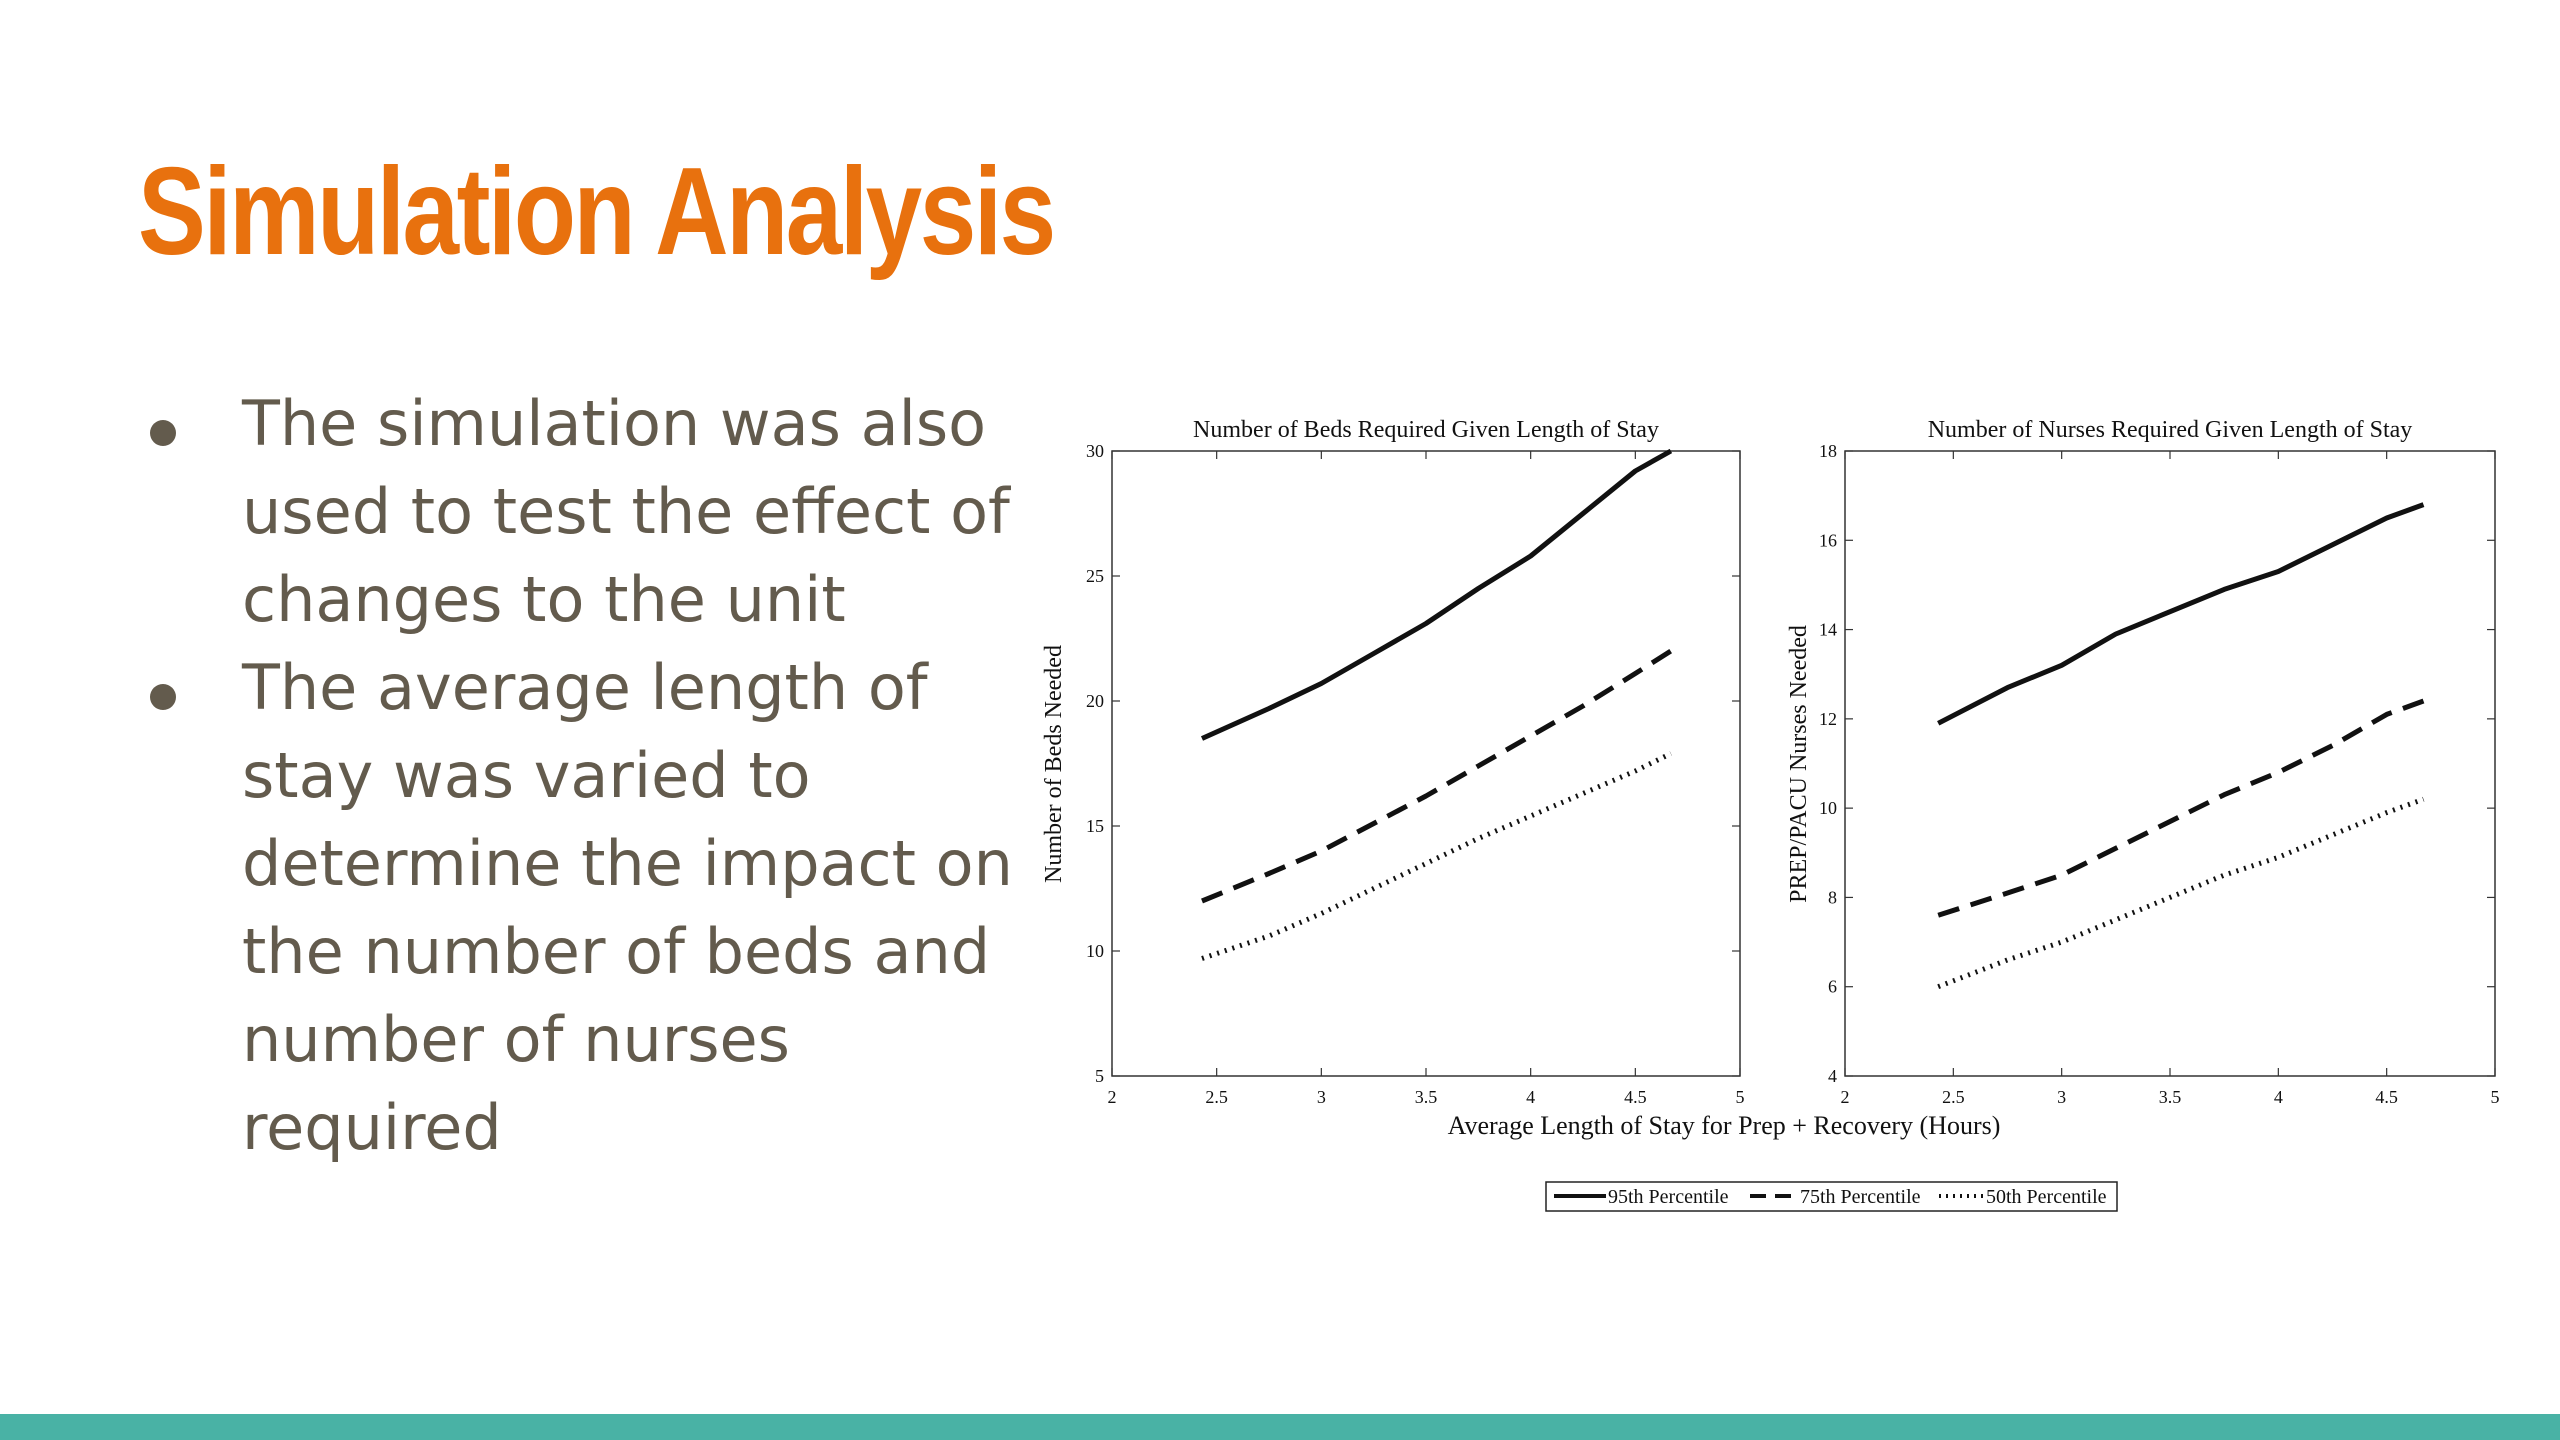 Image resolution: width=2560 pixels, height=1440 pixels. Describe the element at coordinates (616, 951) in the screenshot. I see `bullet-line: the number of beds and` at that location.